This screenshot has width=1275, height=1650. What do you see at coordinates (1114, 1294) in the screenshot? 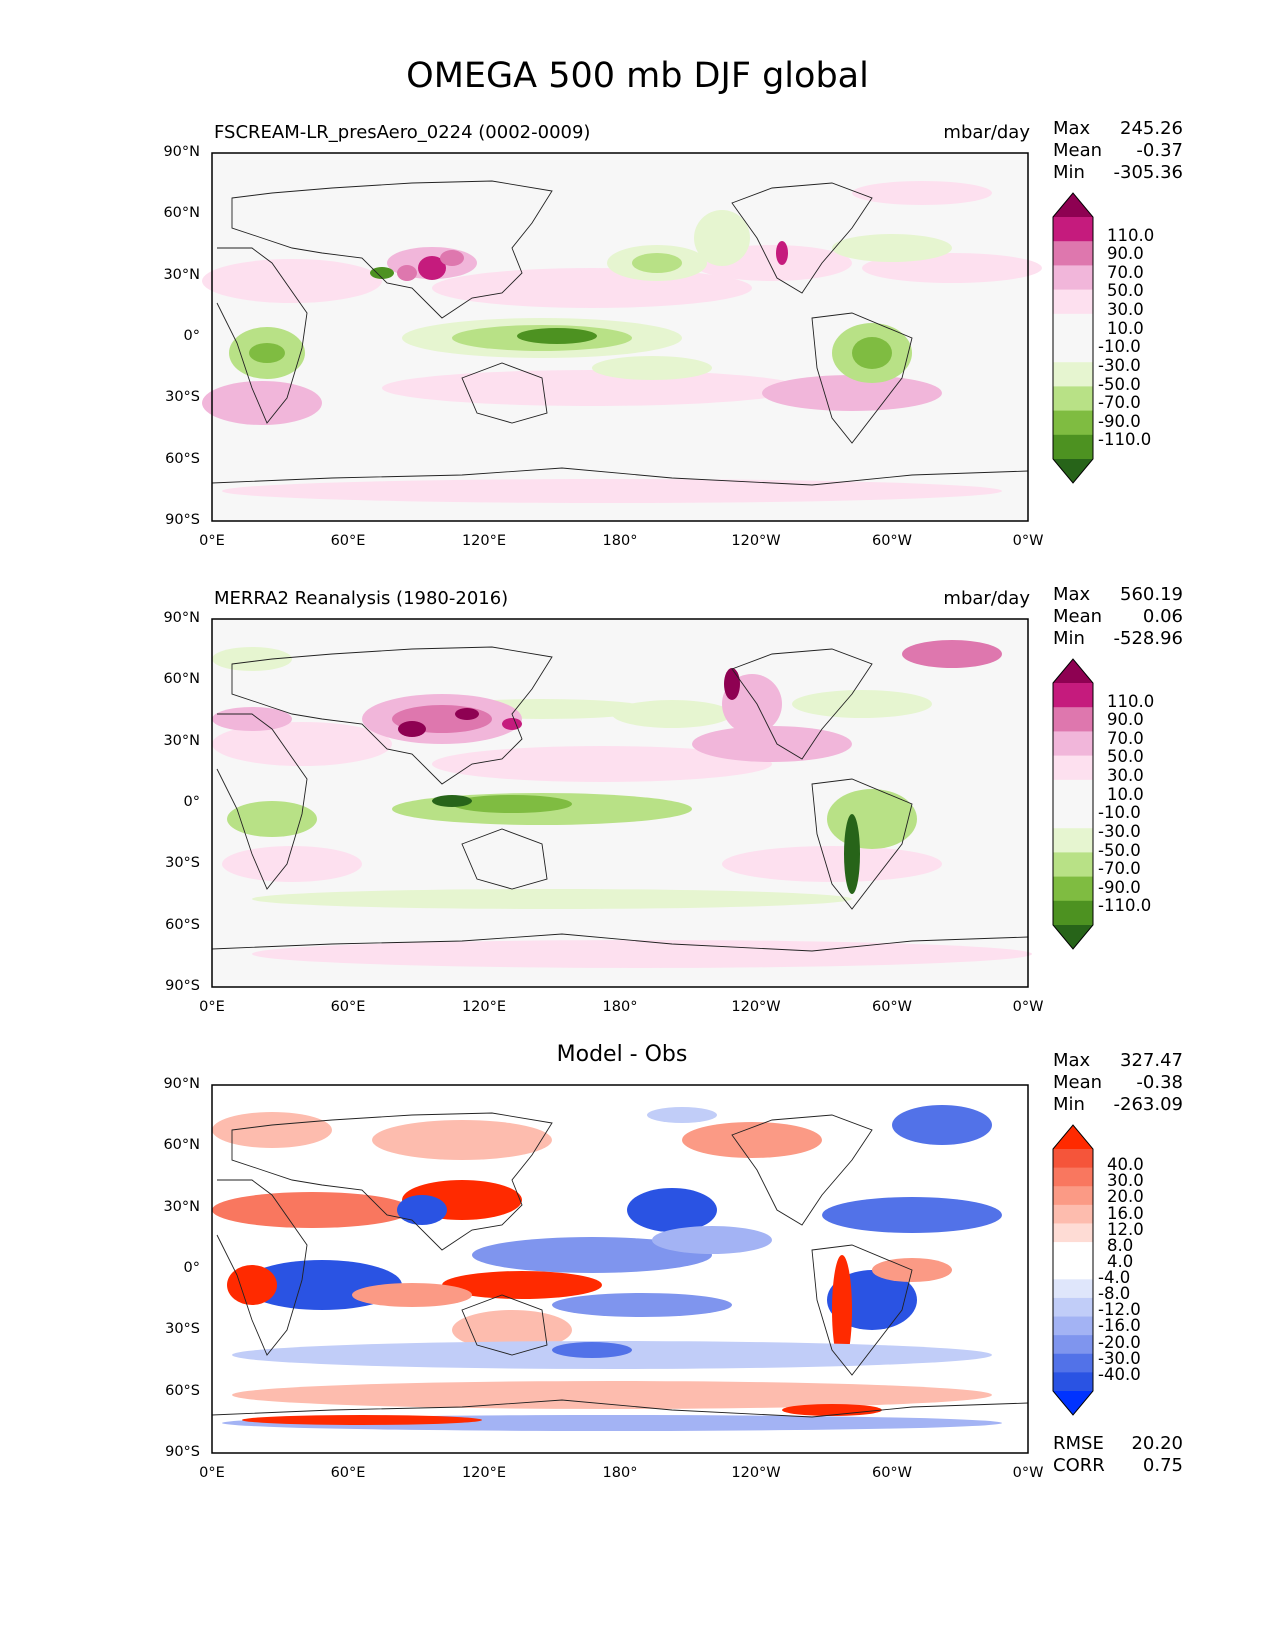
I see `colorbar-tick-label: -8.0` at bounding box center [1114, 1294].